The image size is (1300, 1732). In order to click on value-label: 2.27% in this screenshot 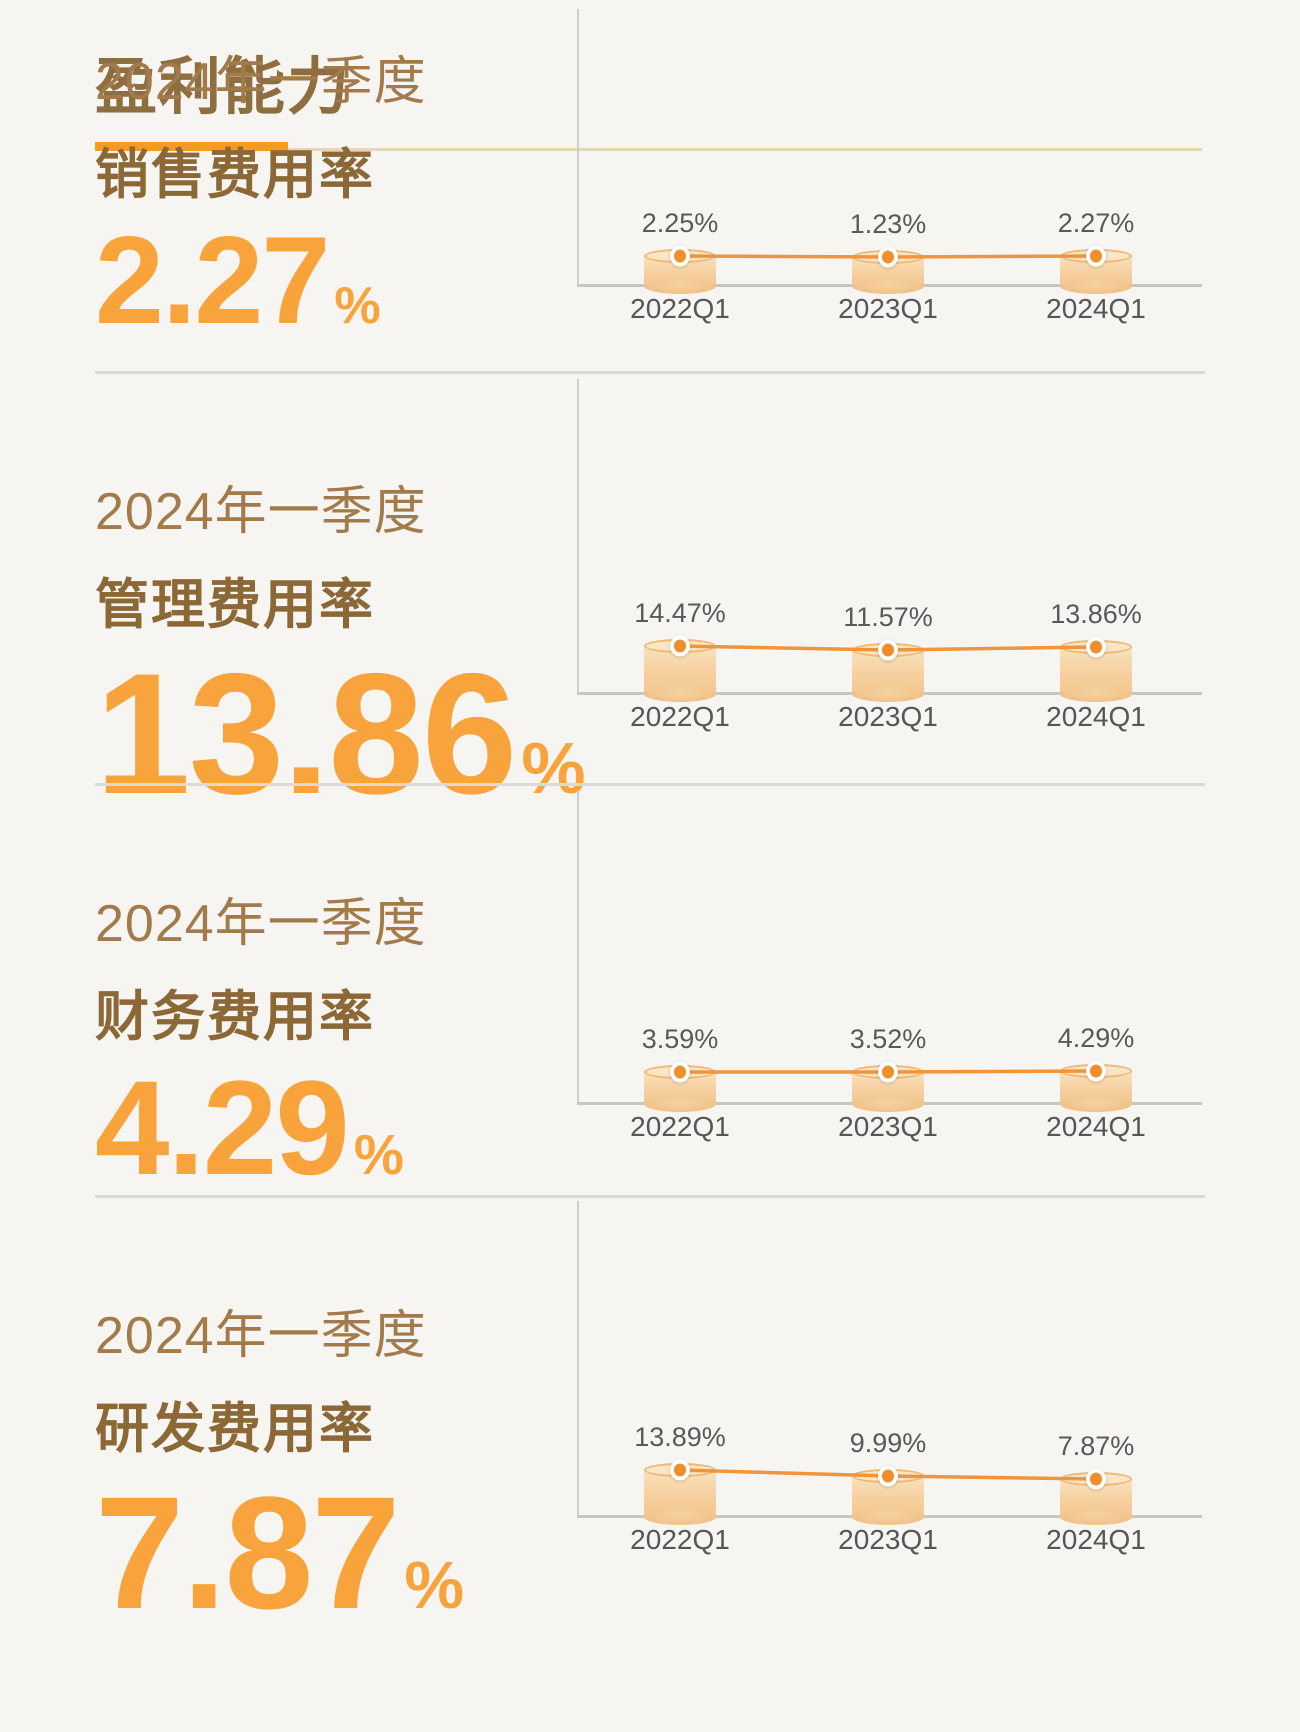, I will do `click(1096, 223)`.